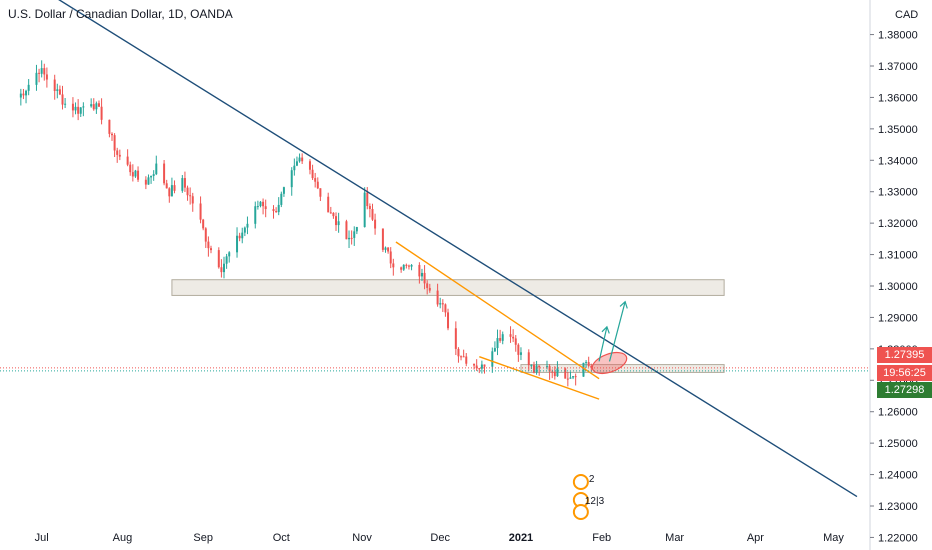 Image resolution: width=932 pixels, height=550 pixels. I want to click on y-tick-label: 1.38000, so click(898, 36).